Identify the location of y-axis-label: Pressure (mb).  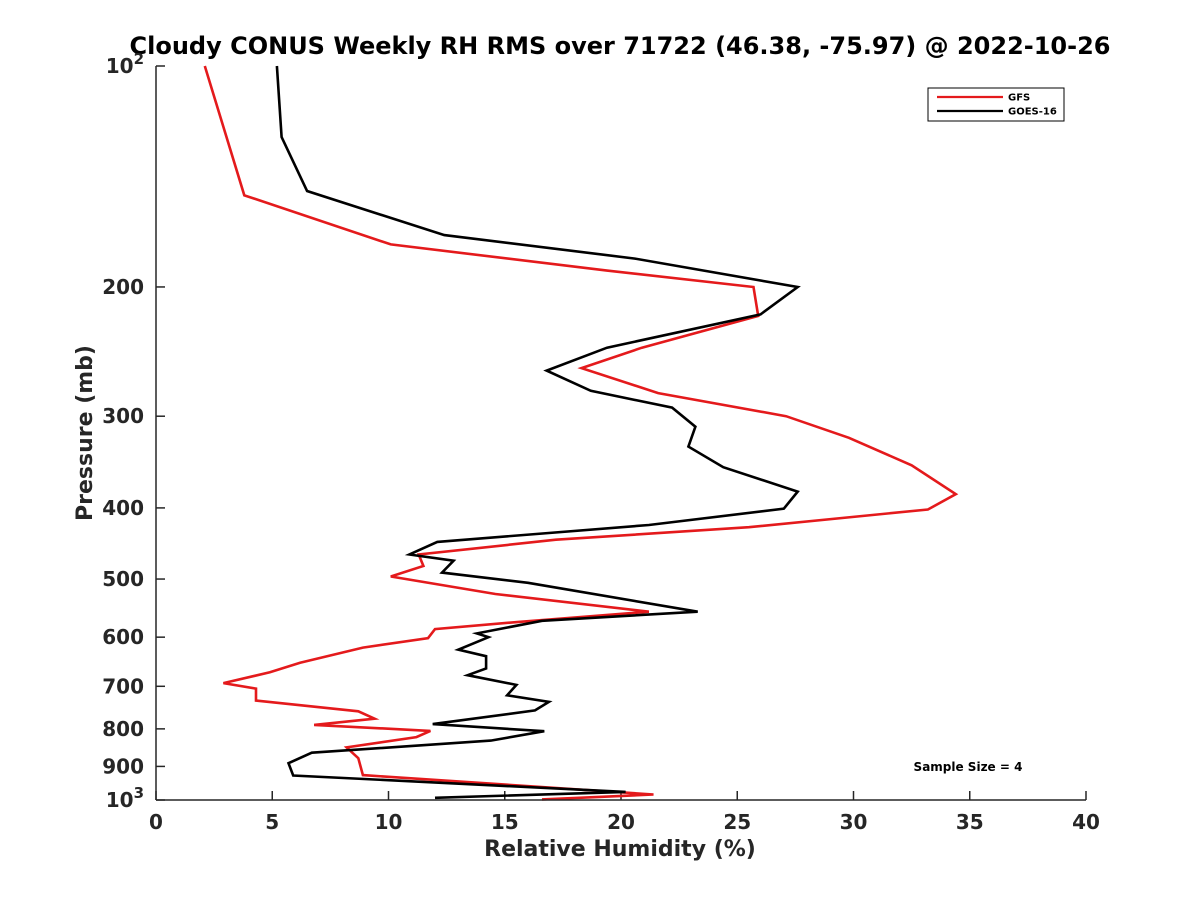
(85, 433).